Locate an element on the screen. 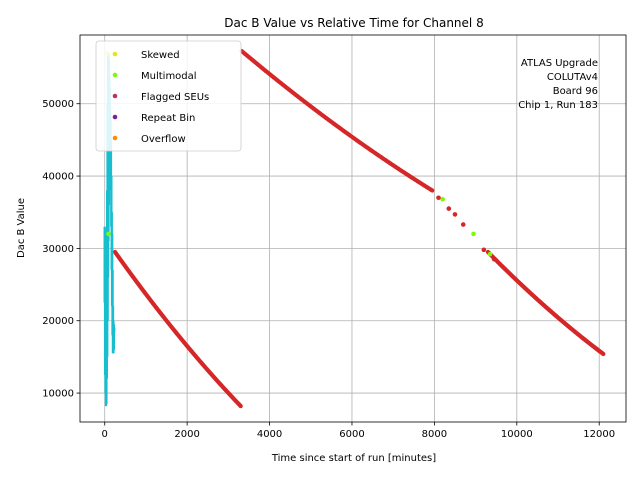 The image size is (640, 480). x-tick-label: 6000 is located at coordinates (351, 434).